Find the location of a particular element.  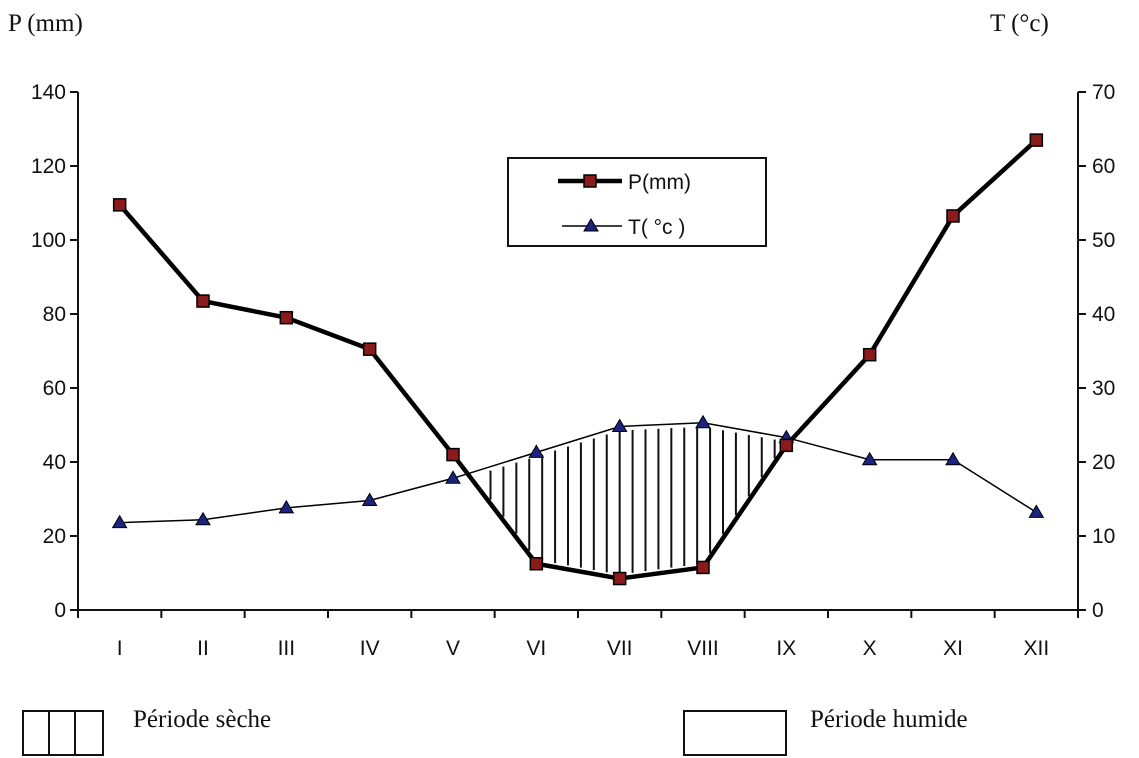

x-tick-label: VI is located at coordinates (536, 648).